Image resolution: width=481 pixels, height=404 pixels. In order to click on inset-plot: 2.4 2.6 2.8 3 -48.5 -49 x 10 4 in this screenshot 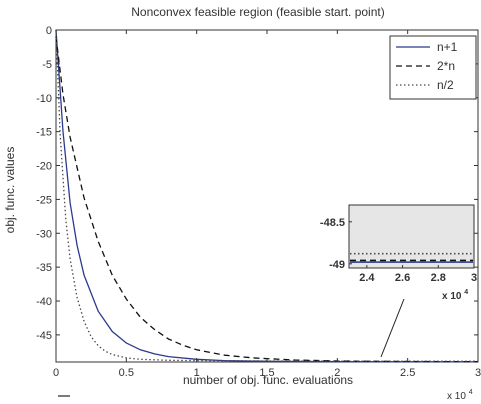, I will do `click(398, 253)`.